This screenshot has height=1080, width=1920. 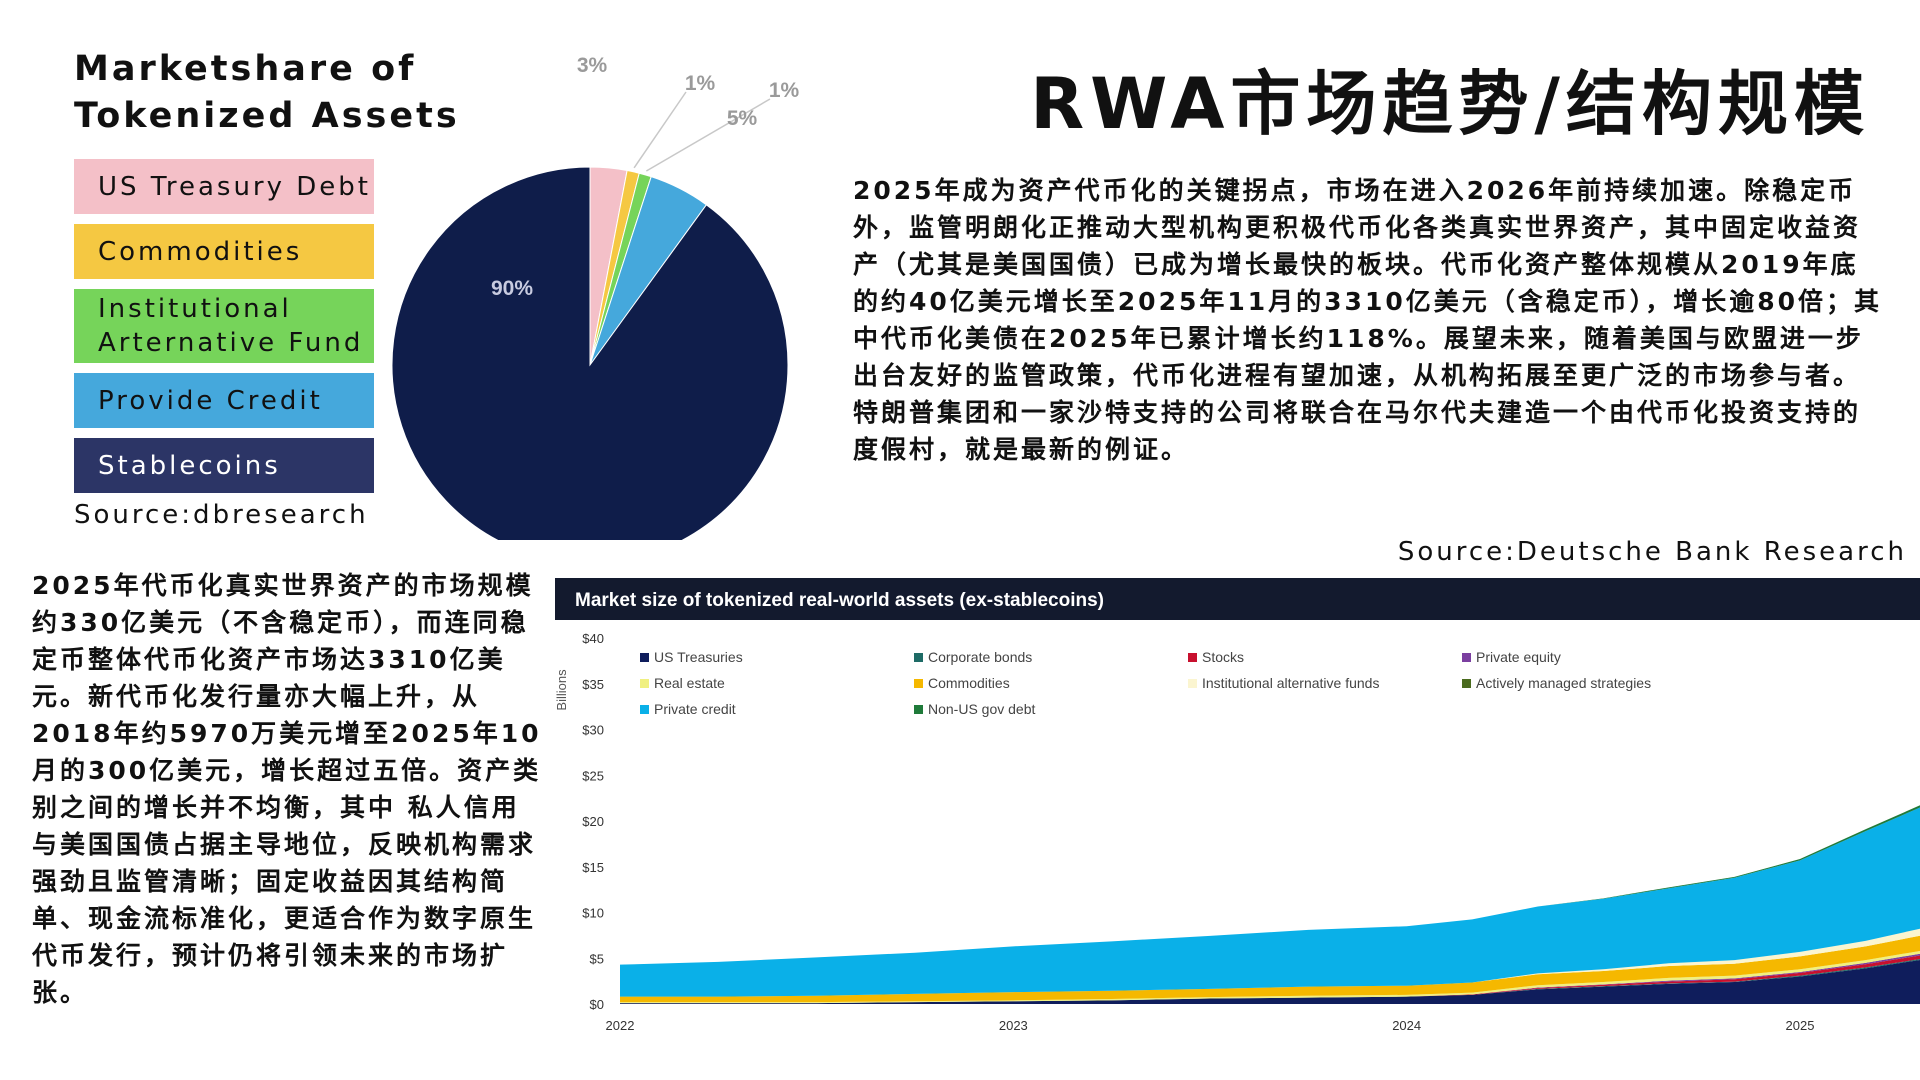 What do you see at coordinates (982, 709) in the screenshot?
I see `legend-label: Non-US gov debt` at bounding box center [982, 709].